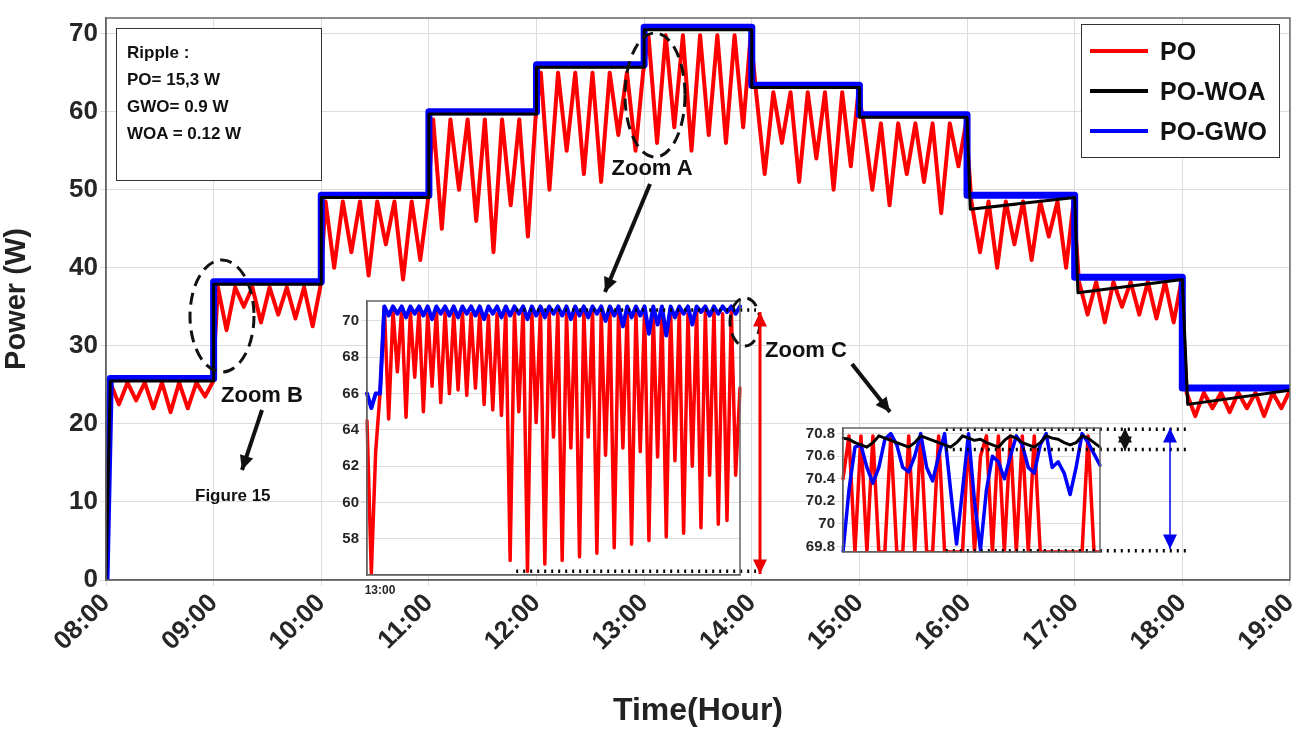 The image size is (1314, 734). Describe the element at coordinates (185, 134) in the screenshot. I see `annotation: WOA = 0.12 W` at that location.